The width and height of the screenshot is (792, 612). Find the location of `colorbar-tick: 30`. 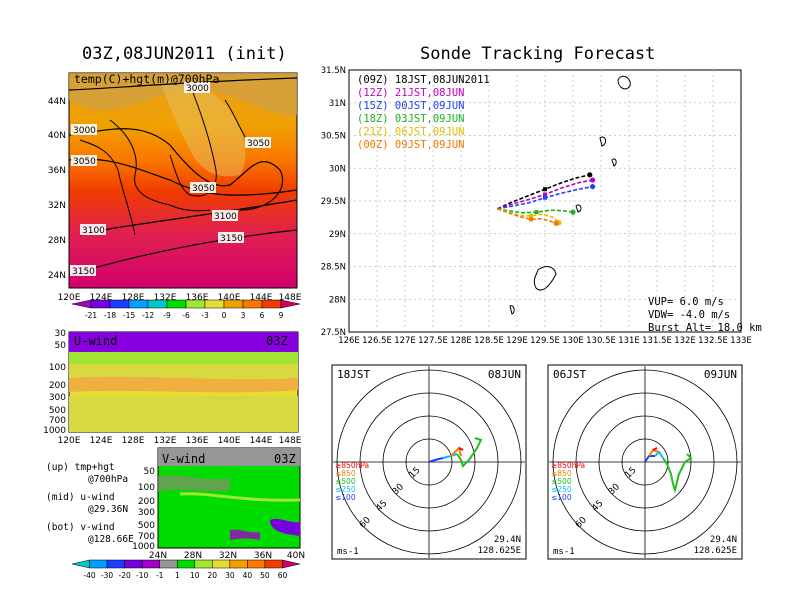

colorbar-tick: 30 is located at coordinates (230, 575).